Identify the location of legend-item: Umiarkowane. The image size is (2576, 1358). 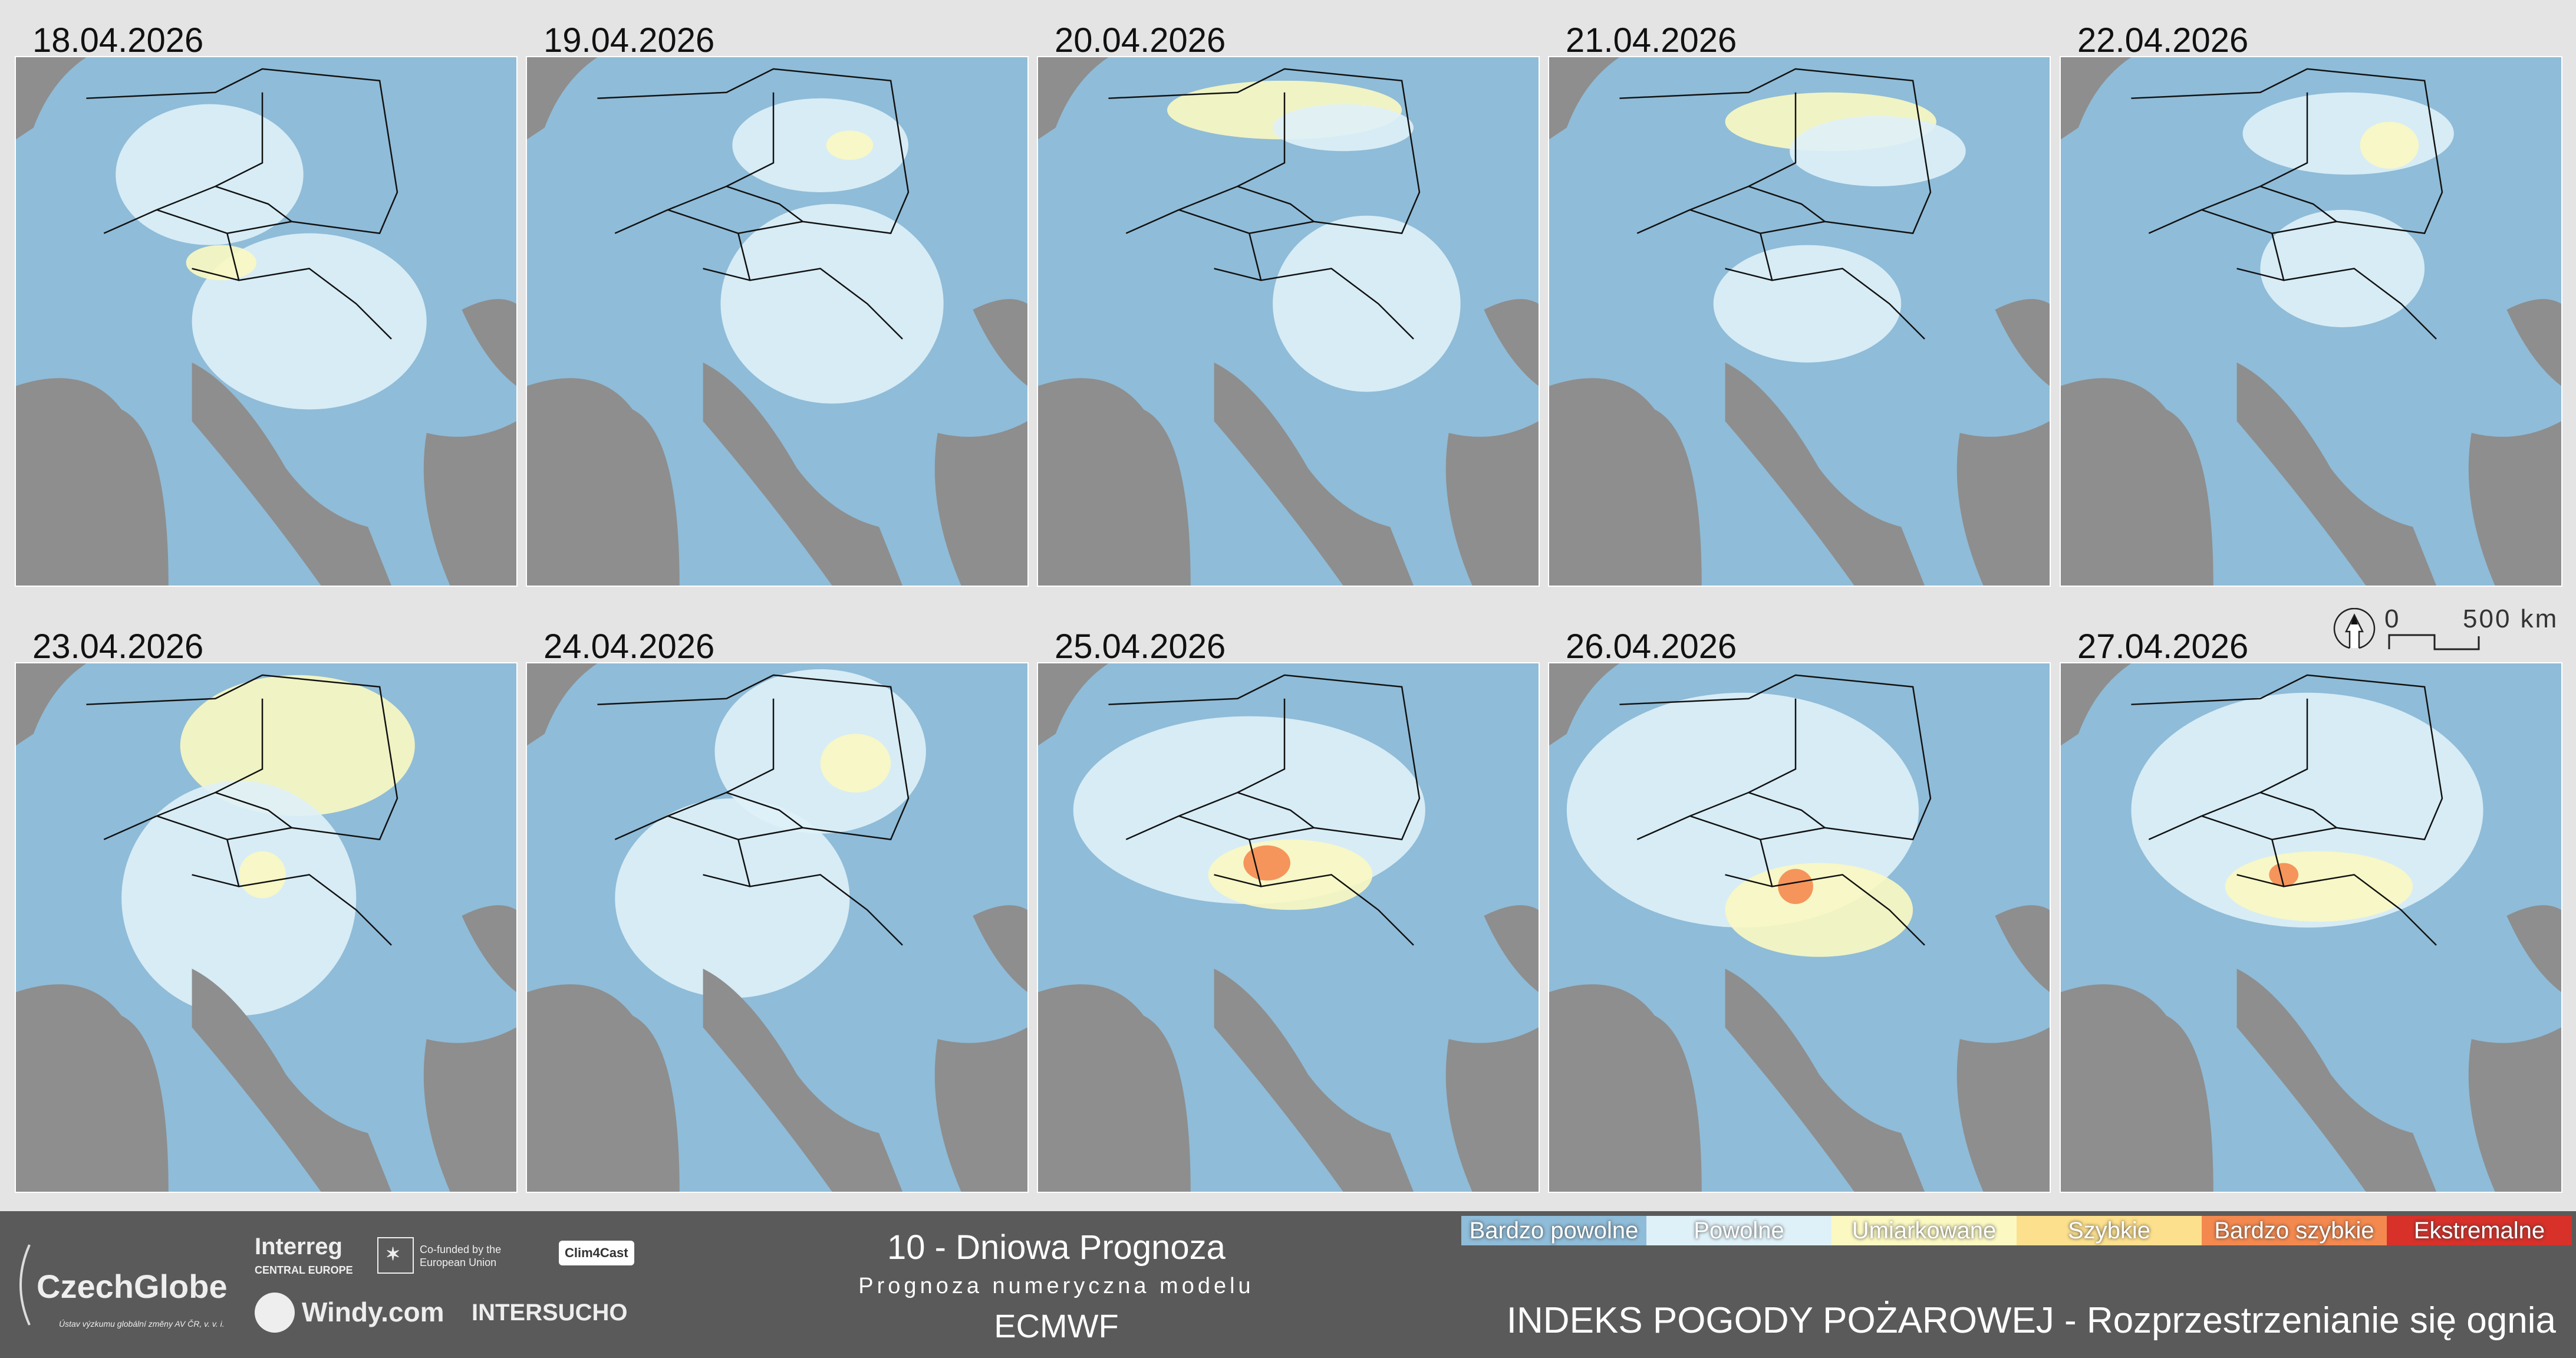
(1924, 1230).